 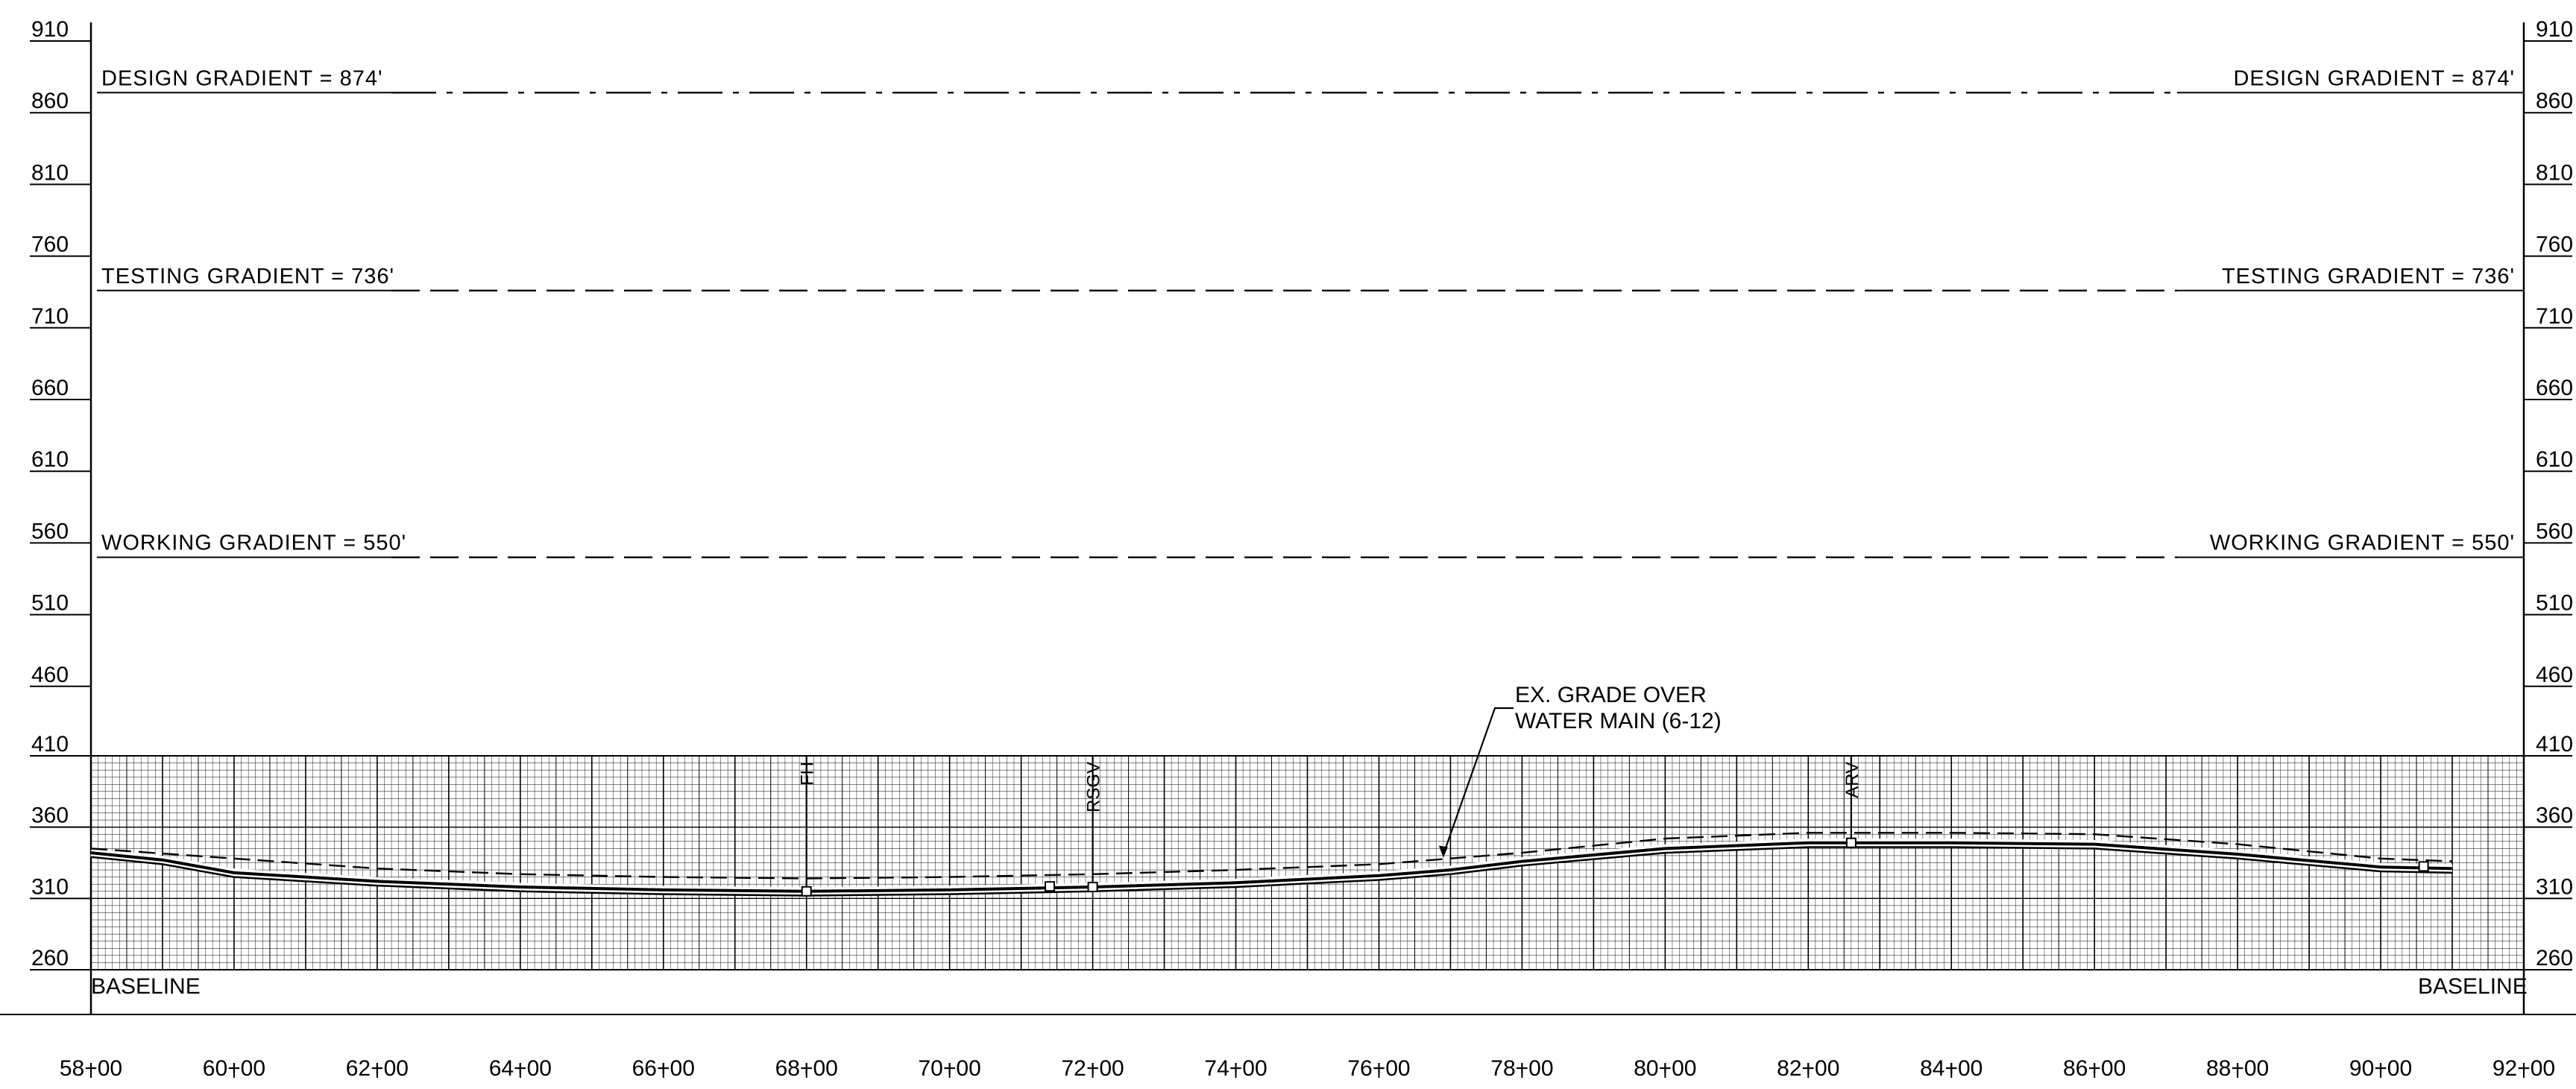 I want to click on gradient-label-right: DESIGN GRADIENT = 874', so click(x=2374, y=78).